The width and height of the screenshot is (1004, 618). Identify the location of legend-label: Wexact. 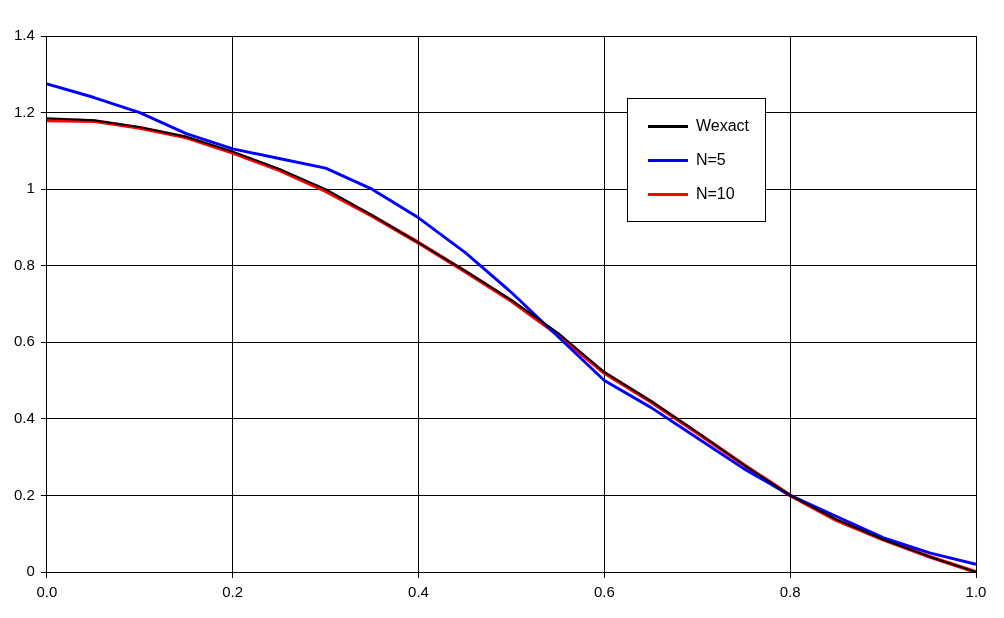
(722, 126).